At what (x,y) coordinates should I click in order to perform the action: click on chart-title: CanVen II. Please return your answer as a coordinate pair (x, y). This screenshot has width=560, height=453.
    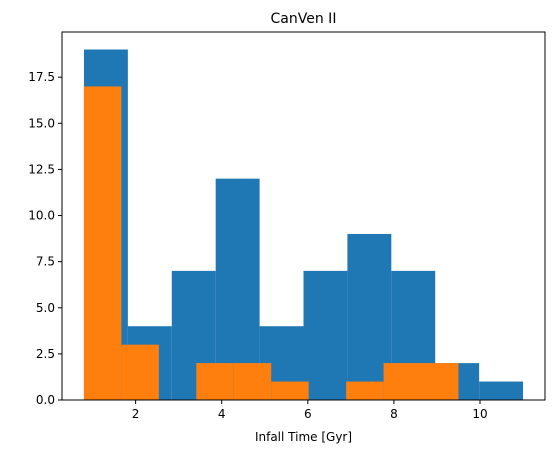
    Looking at the image, I should click on (304, 19).